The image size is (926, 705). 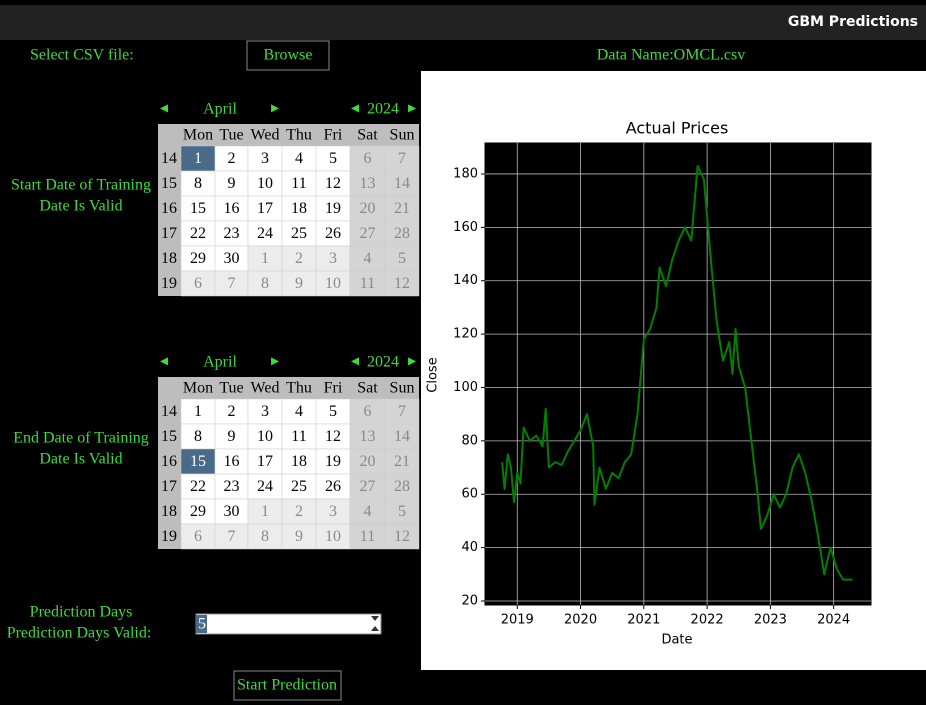 I want to click on day: 12, so click(x=402, y=283).